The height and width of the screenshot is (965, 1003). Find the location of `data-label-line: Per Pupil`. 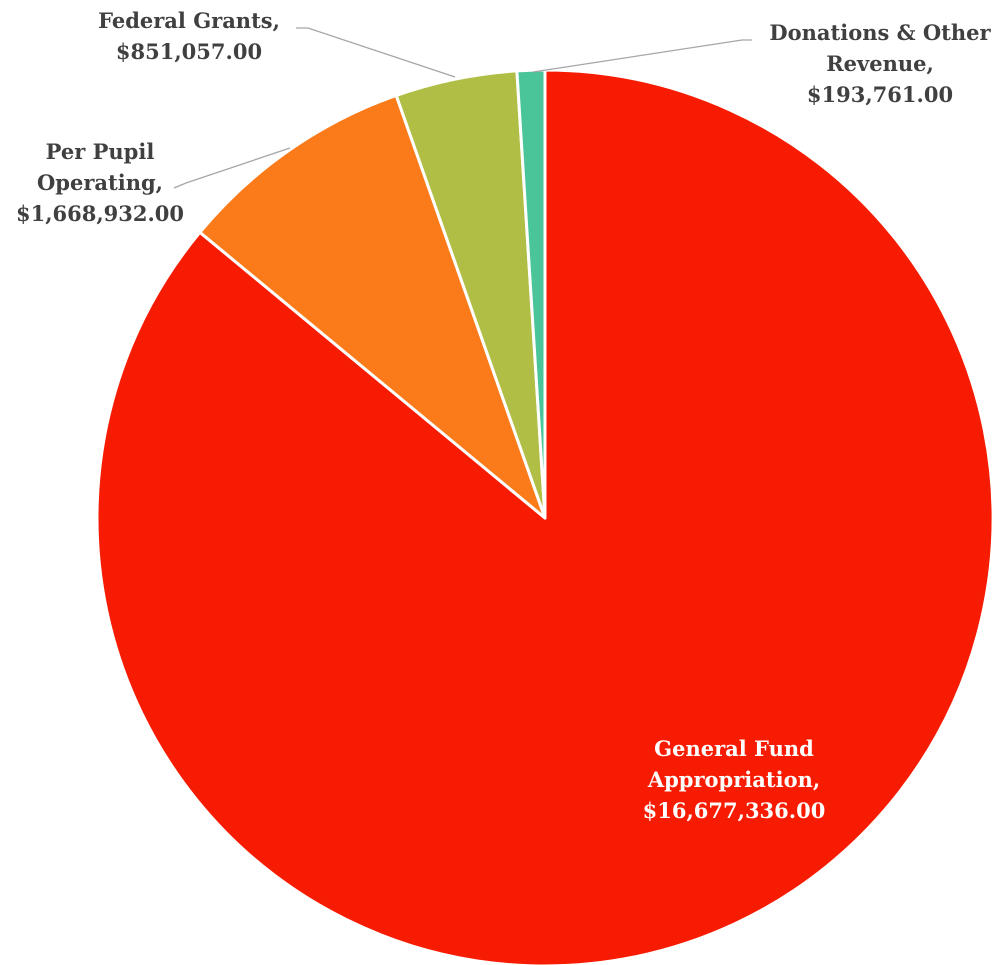

data-label-line: Per Pupil is located at coordinates (100, 151).